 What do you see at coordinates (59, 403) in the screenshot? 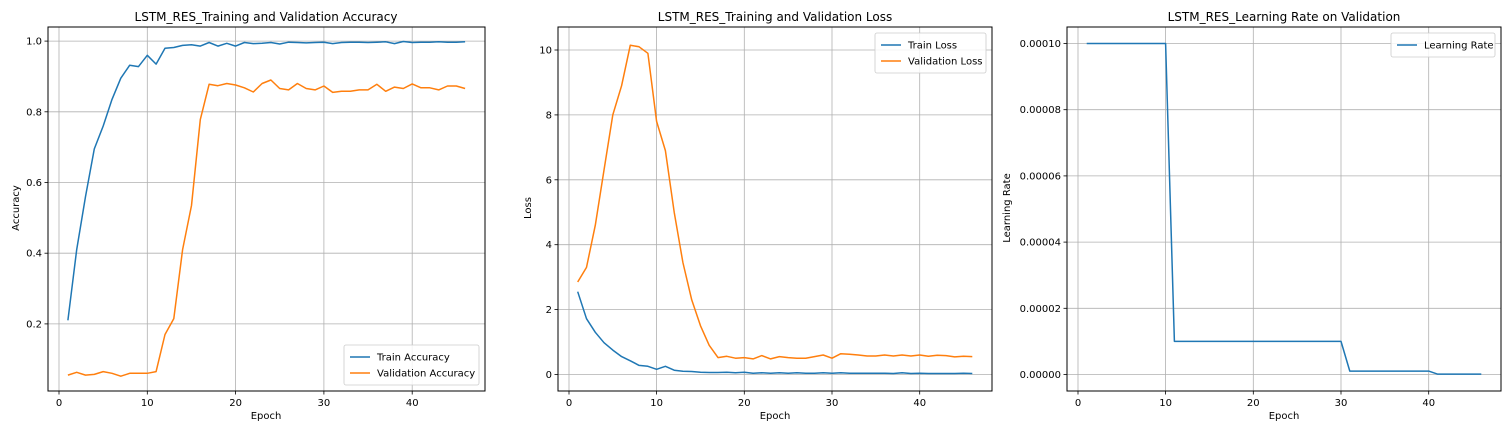
I see `accuracy-x-tick-label: 0` at bounding box center [59, 403].